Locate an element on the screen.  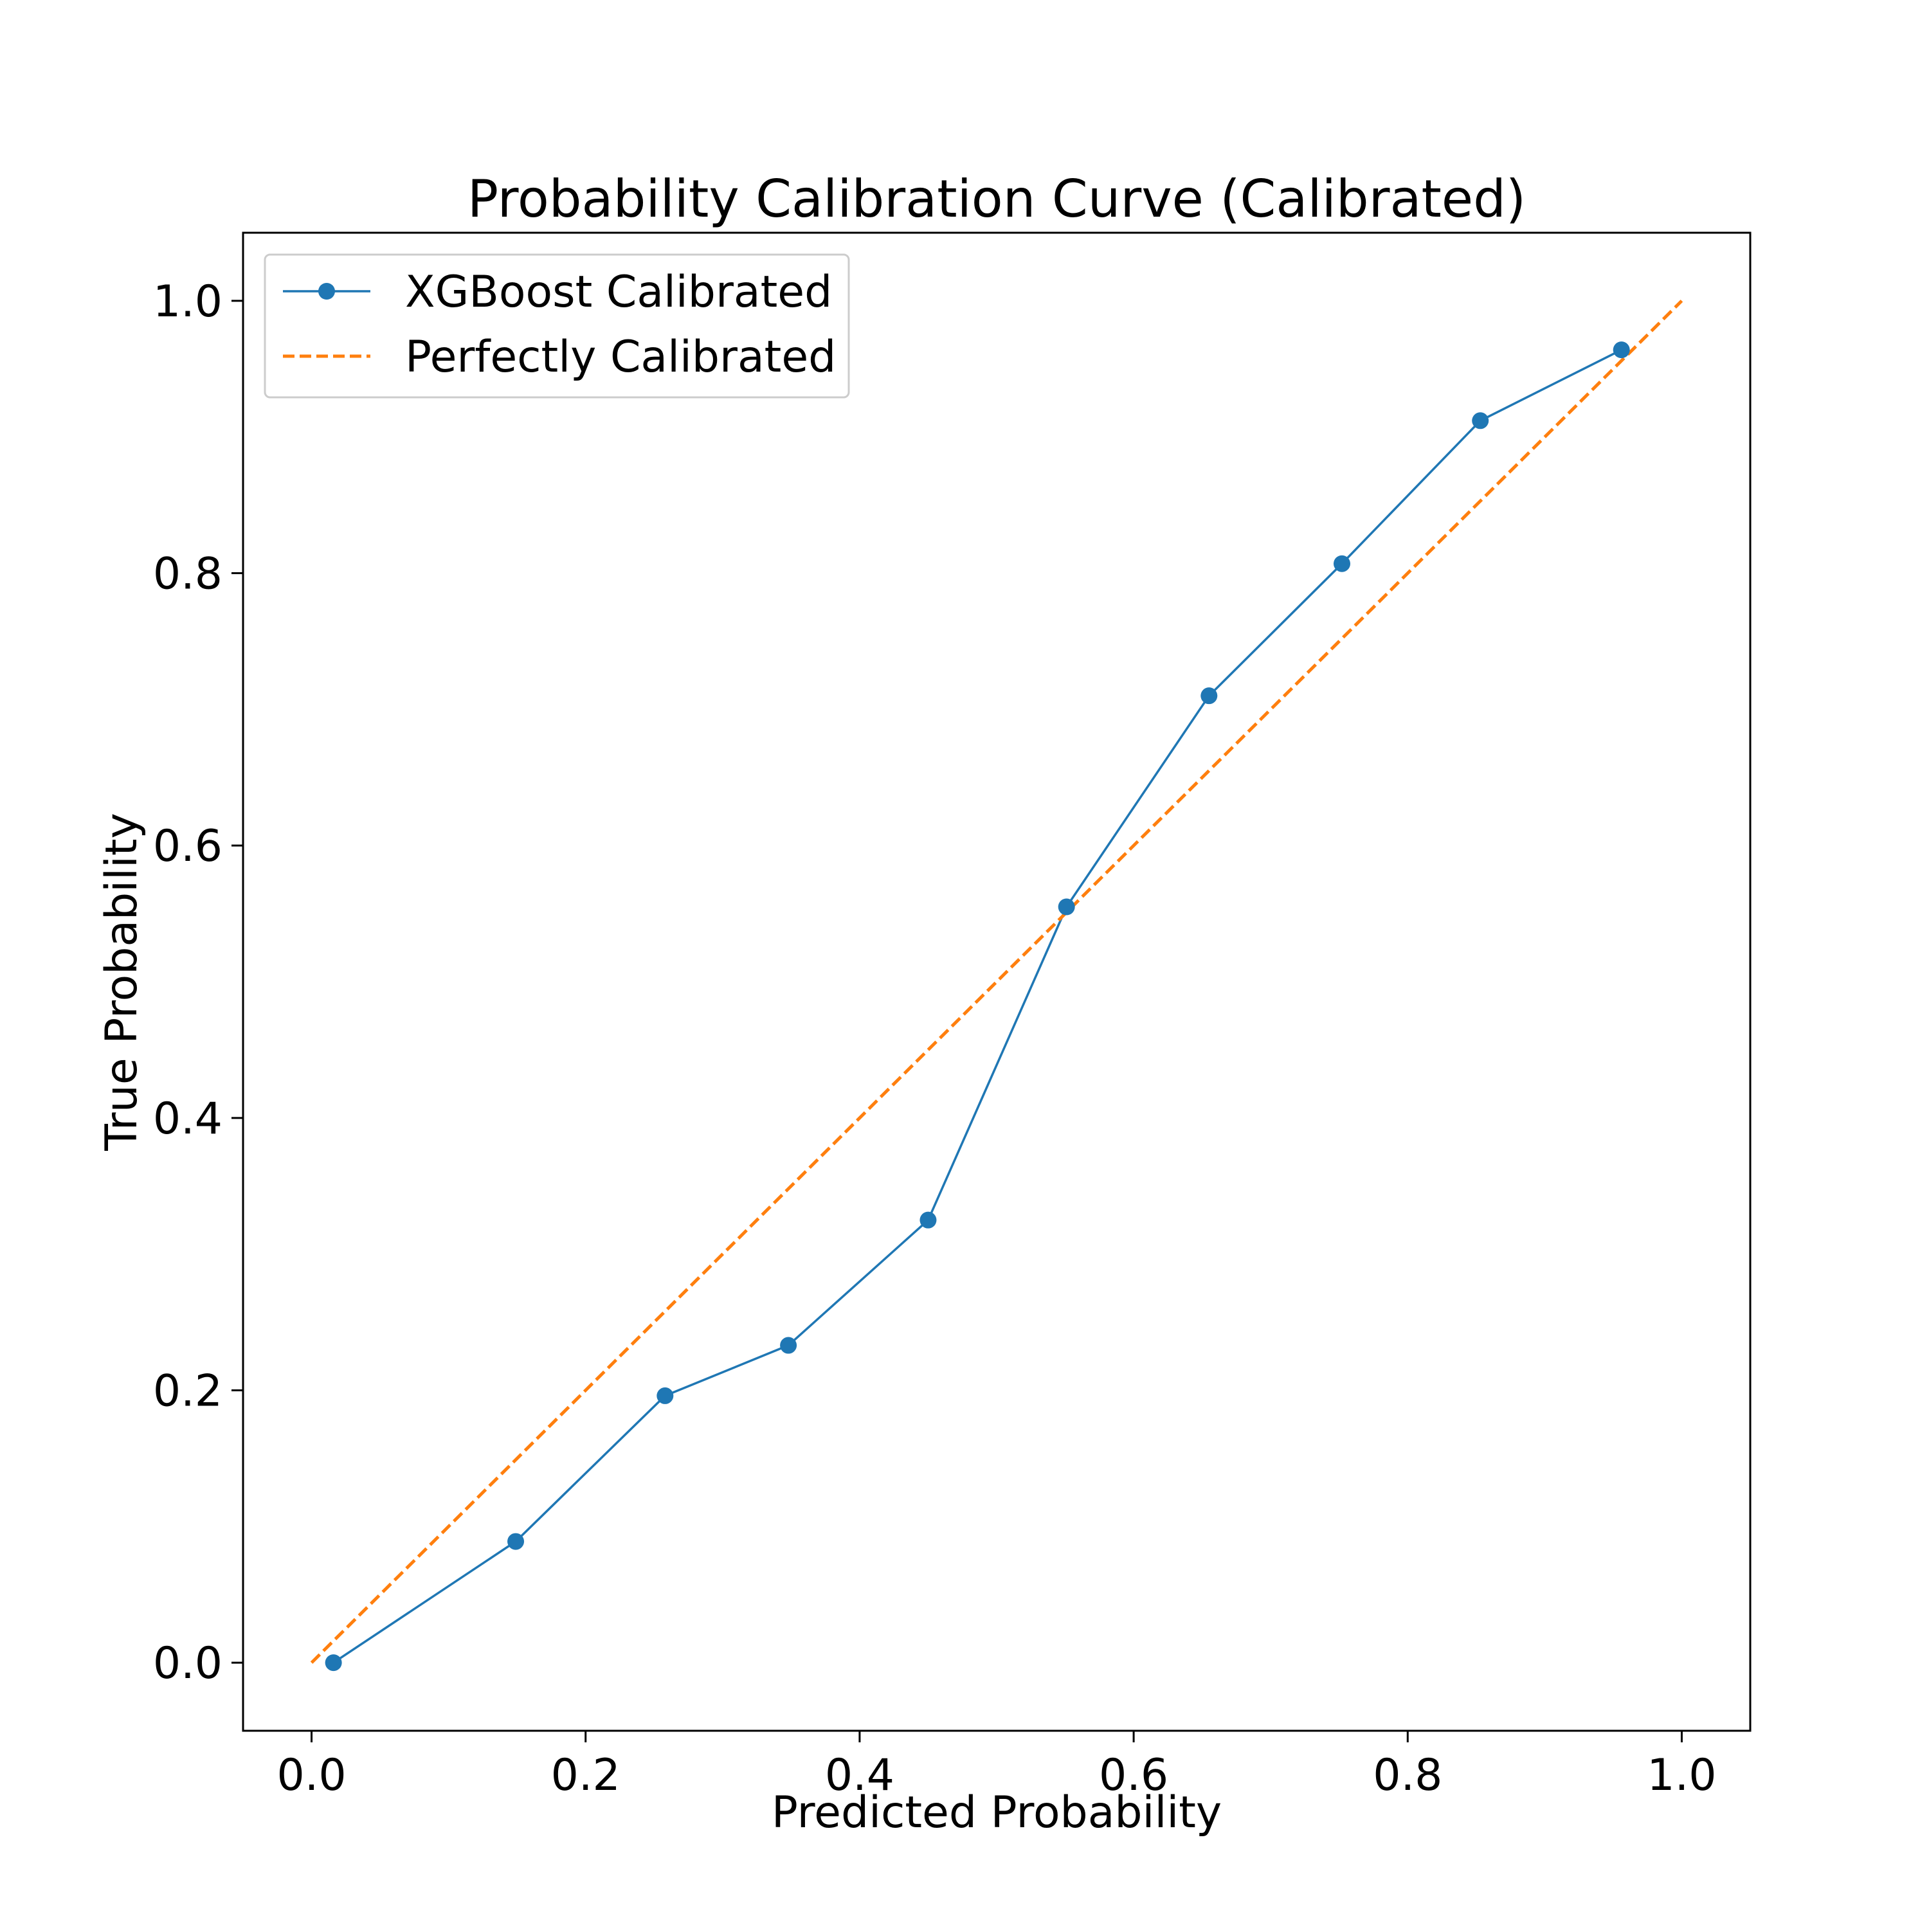
x-tick-label: 0.0 is located at coordinates (311, 1775).